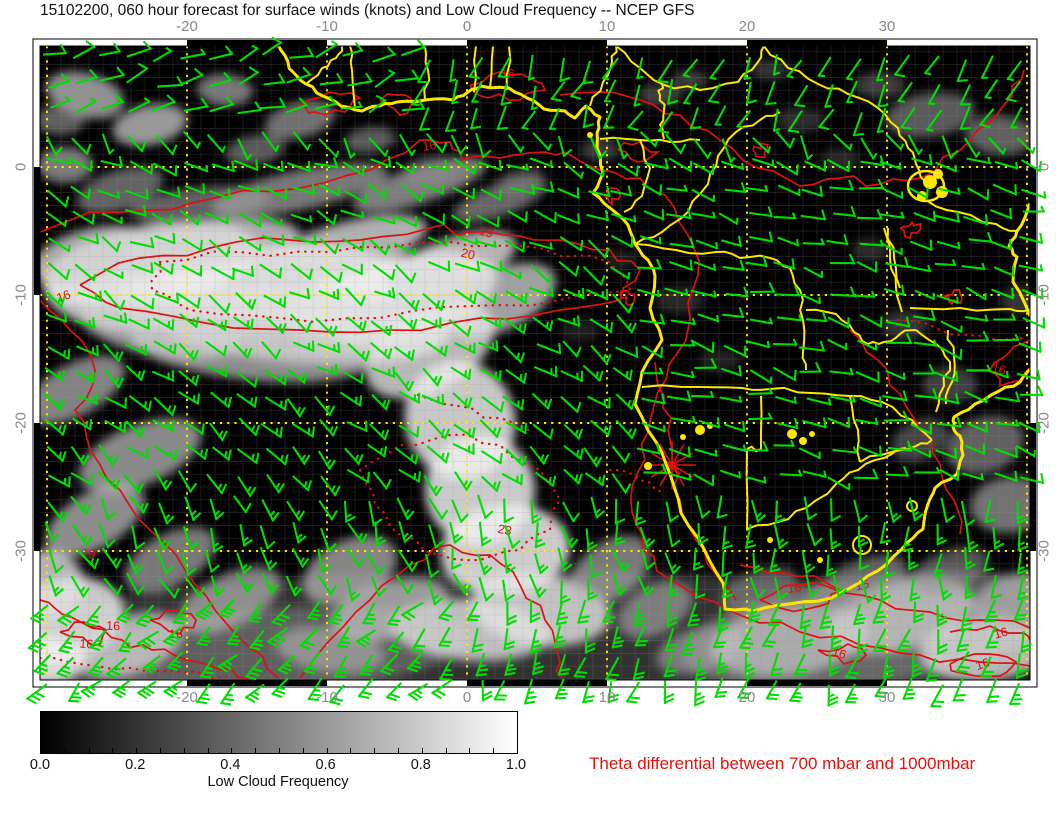  What do you see at coordinates (230, 765) in the screenshot?
I see `colorbar-tick-label: 0.4` at bounding box center [230, 765].